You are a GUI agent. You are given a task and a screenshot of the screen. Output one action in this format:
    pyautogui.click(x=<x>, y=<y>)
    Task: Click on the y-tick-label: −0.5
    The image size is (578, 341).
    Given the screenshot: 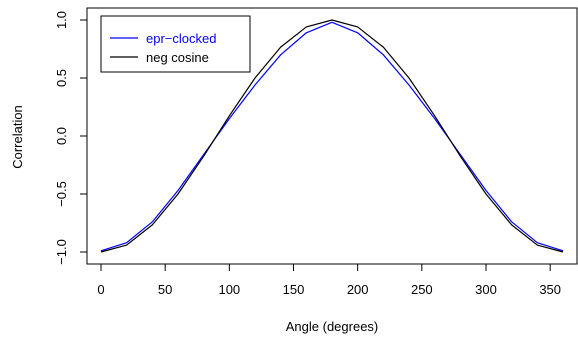 What is the action you would take?
    pyautogui.click(x=61, y=194)
    